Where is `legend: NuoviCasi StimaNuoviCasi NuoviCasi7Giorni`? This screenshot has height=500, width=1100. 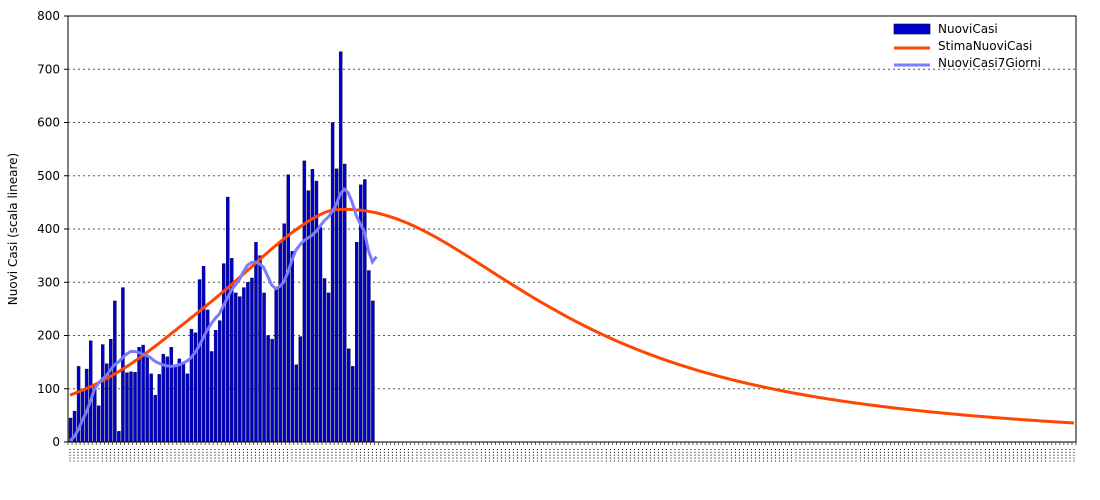 legend: NuoviCasi StimaNuoviCasi NuoviCasi7Giorni is located at coordinates (967, 46).